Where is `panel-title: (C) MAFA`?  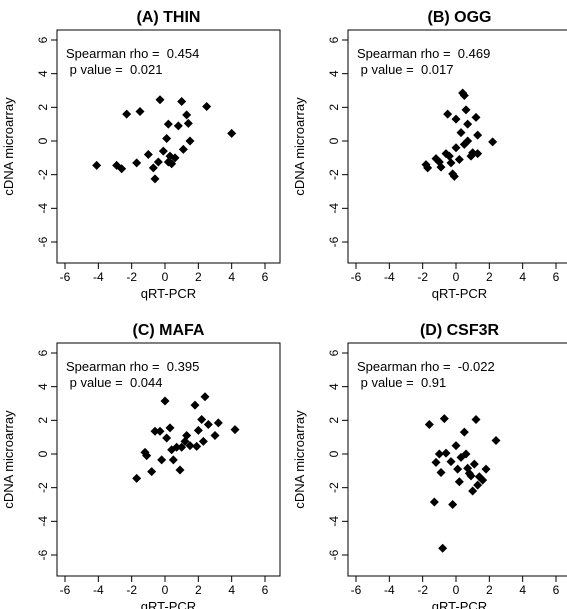
panel-title: (C) MAFA is located at coordinates (169, 330).